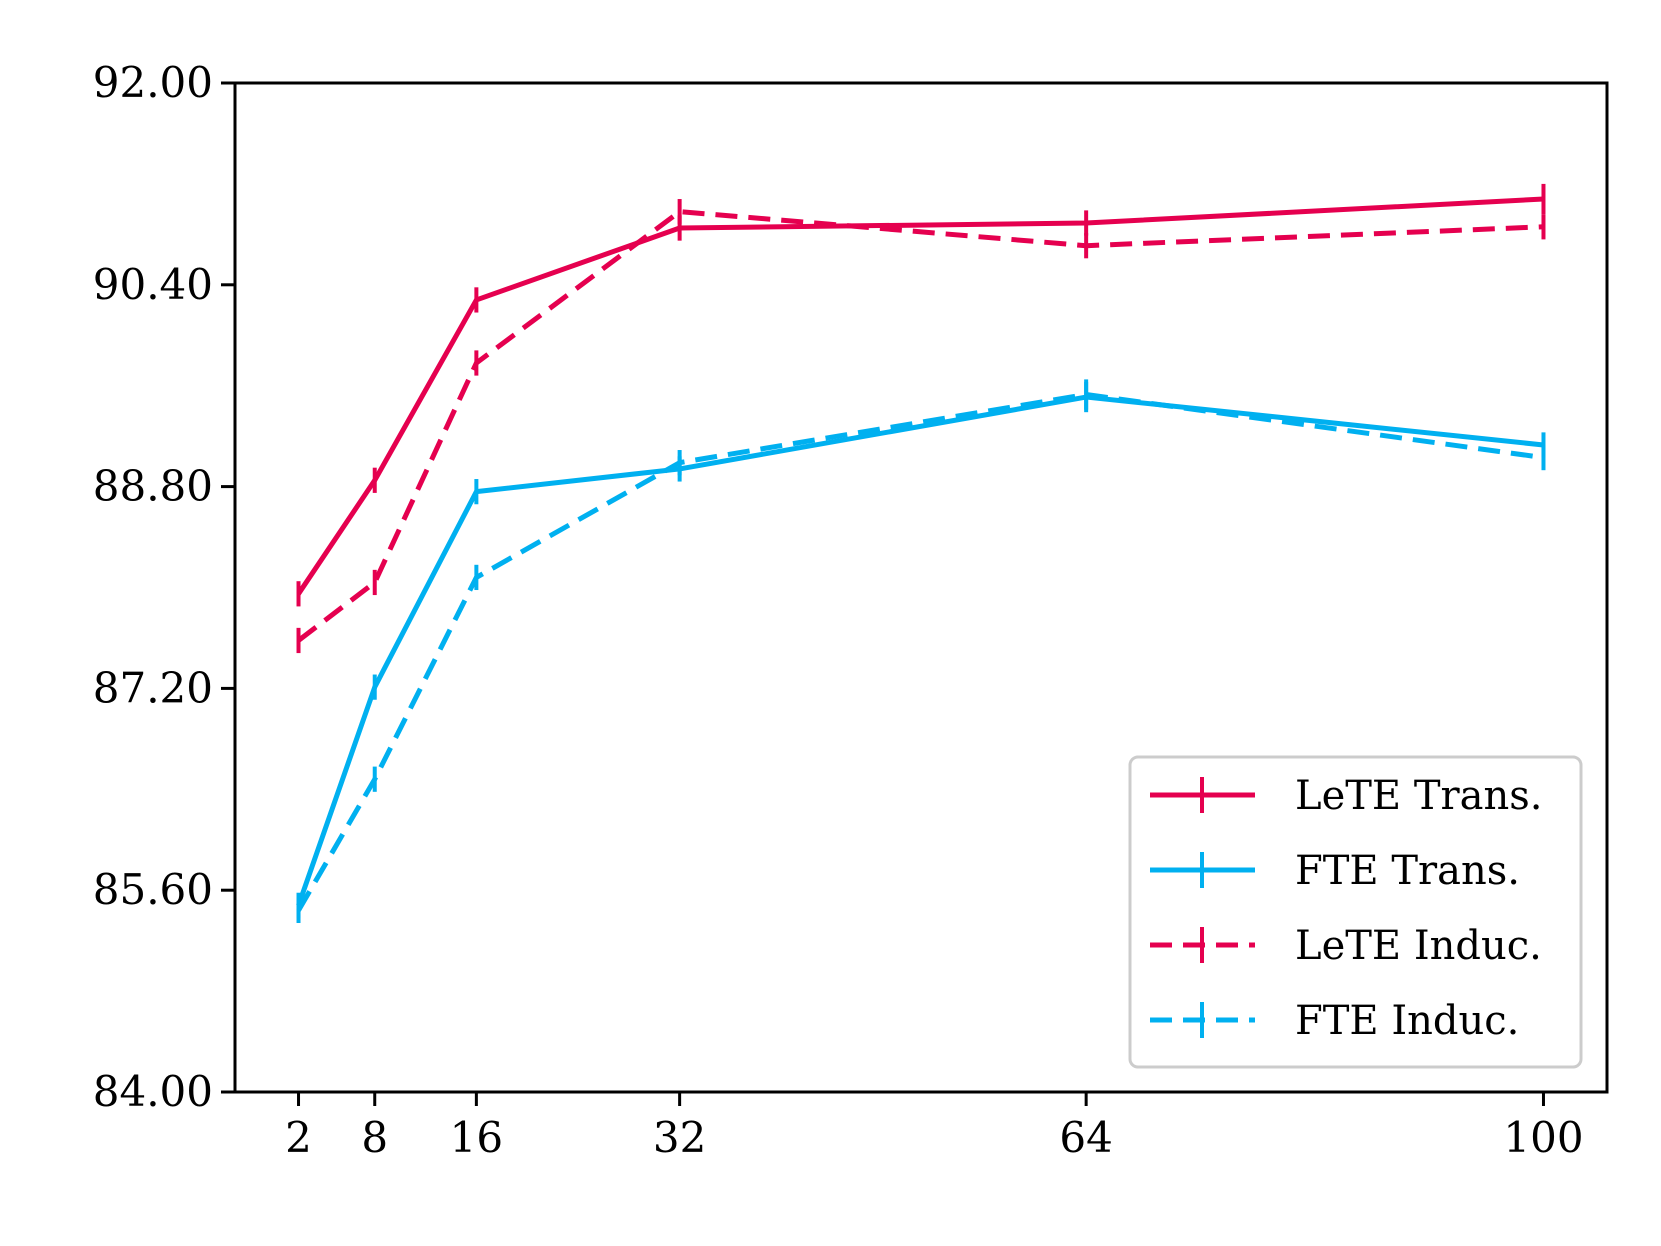 Image resolution: width=1661 pixels, height=1246 pixels. Describe the element at coordinates (298, 1137) in the screenshot. I see `x-tick-label: 2` at that location.